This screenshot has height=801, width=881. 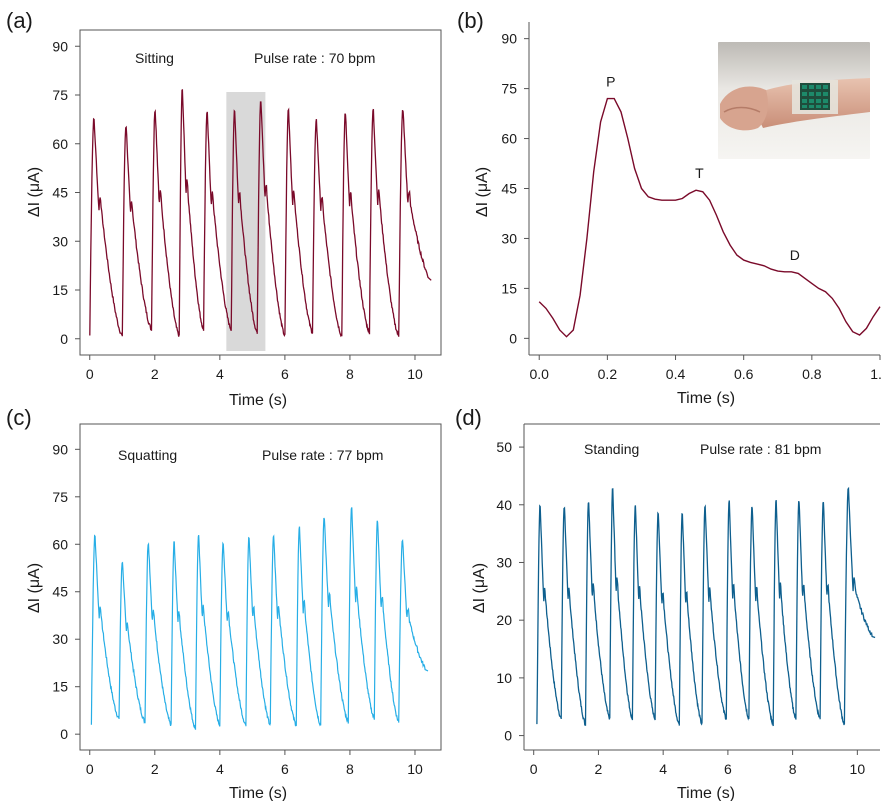 What do you see at coordinates (34, 588) in the screenshot?
I see `y-axis-title-c: ΔI (μA)` at bounding box center [34, 588].